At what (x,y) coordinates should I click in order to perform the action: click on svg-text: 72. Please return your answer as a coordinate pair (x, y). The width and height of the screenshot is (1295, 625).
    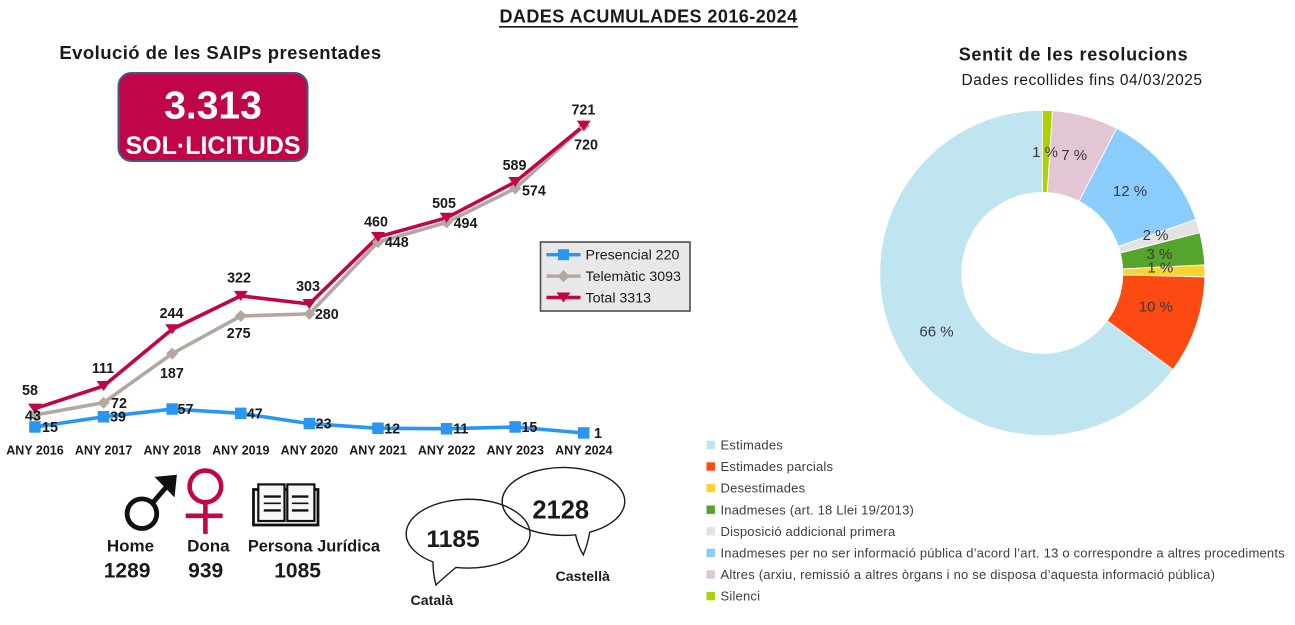
    Looking at the image, I should click on (119, 404).